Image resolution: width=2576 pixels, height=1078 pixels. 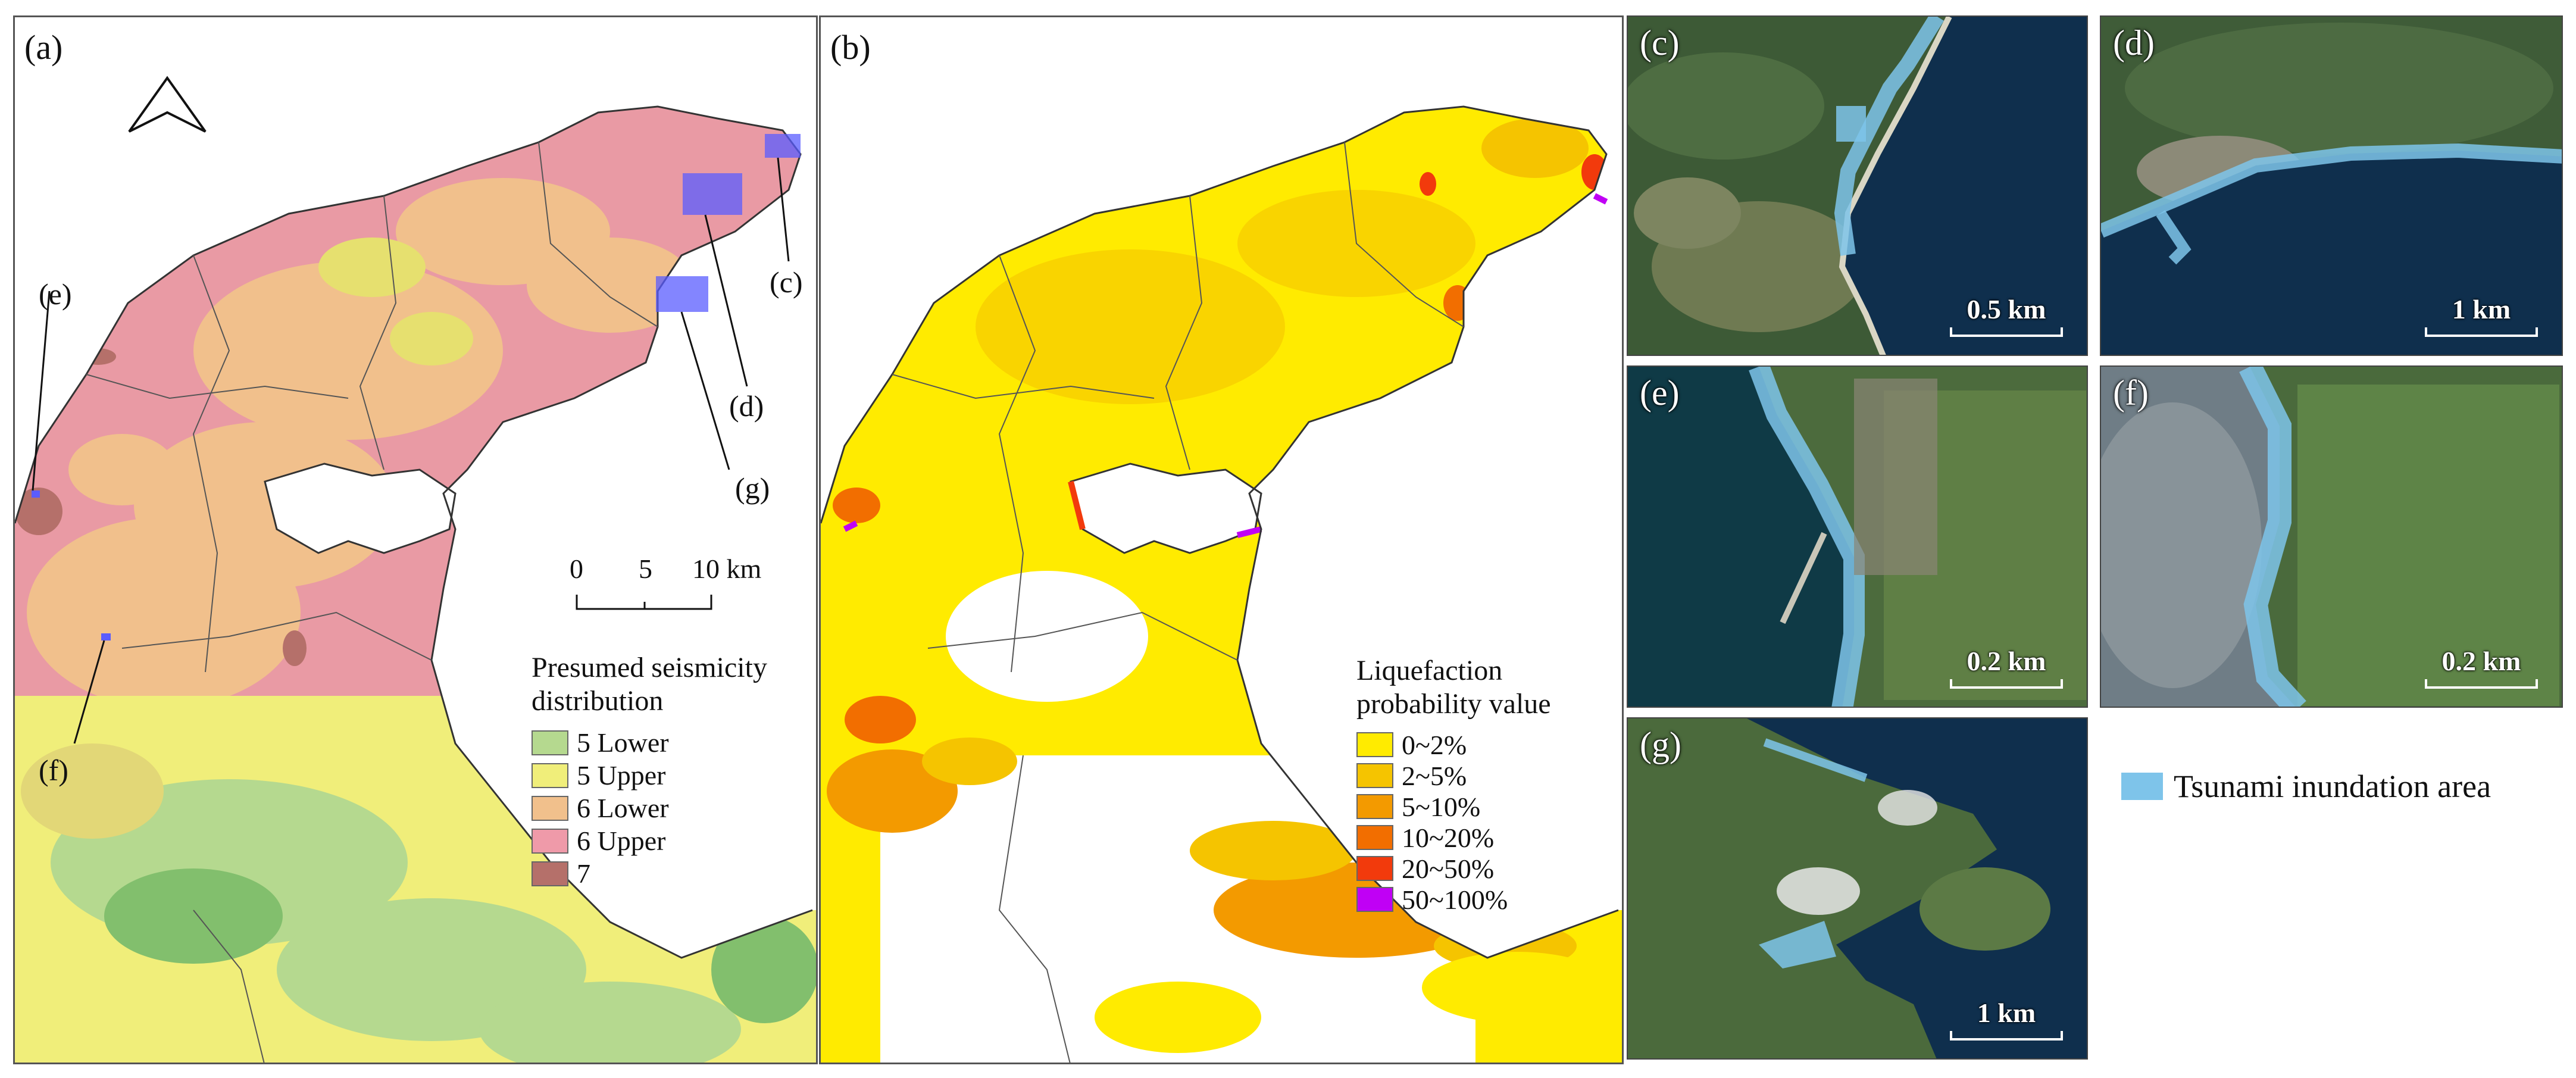 What do you see at coordinates (2142, 786) in the screenshot?
I see `legend-swatch-tsunami` at bounding box center [2142, 786].